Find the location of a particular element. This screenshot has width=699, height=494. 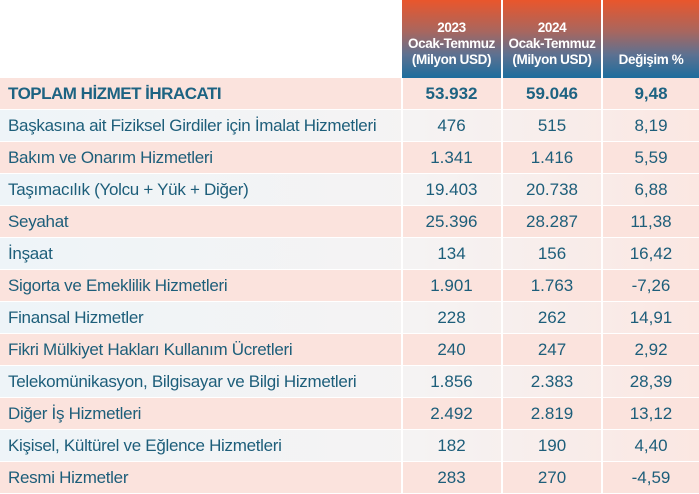

value-2024: 59.046 is located at coordinates (552, 93).